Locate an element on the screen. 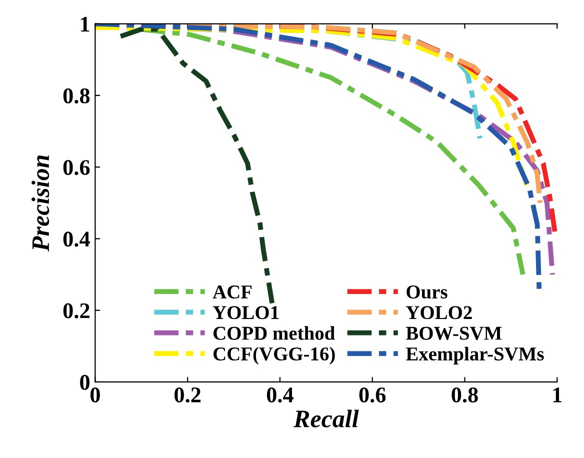 This screenshot has width=584, height=458. legend-label: YOLO2 is located at coordinates (439, 313).